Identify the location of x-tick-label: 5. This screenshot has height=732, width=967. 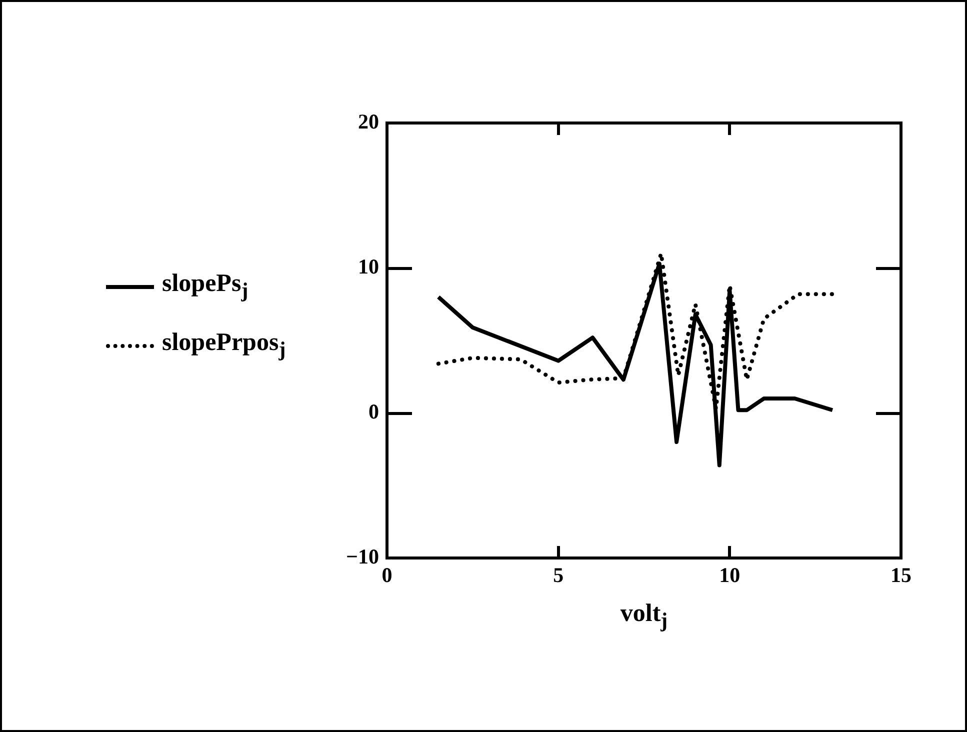
(558, 575).